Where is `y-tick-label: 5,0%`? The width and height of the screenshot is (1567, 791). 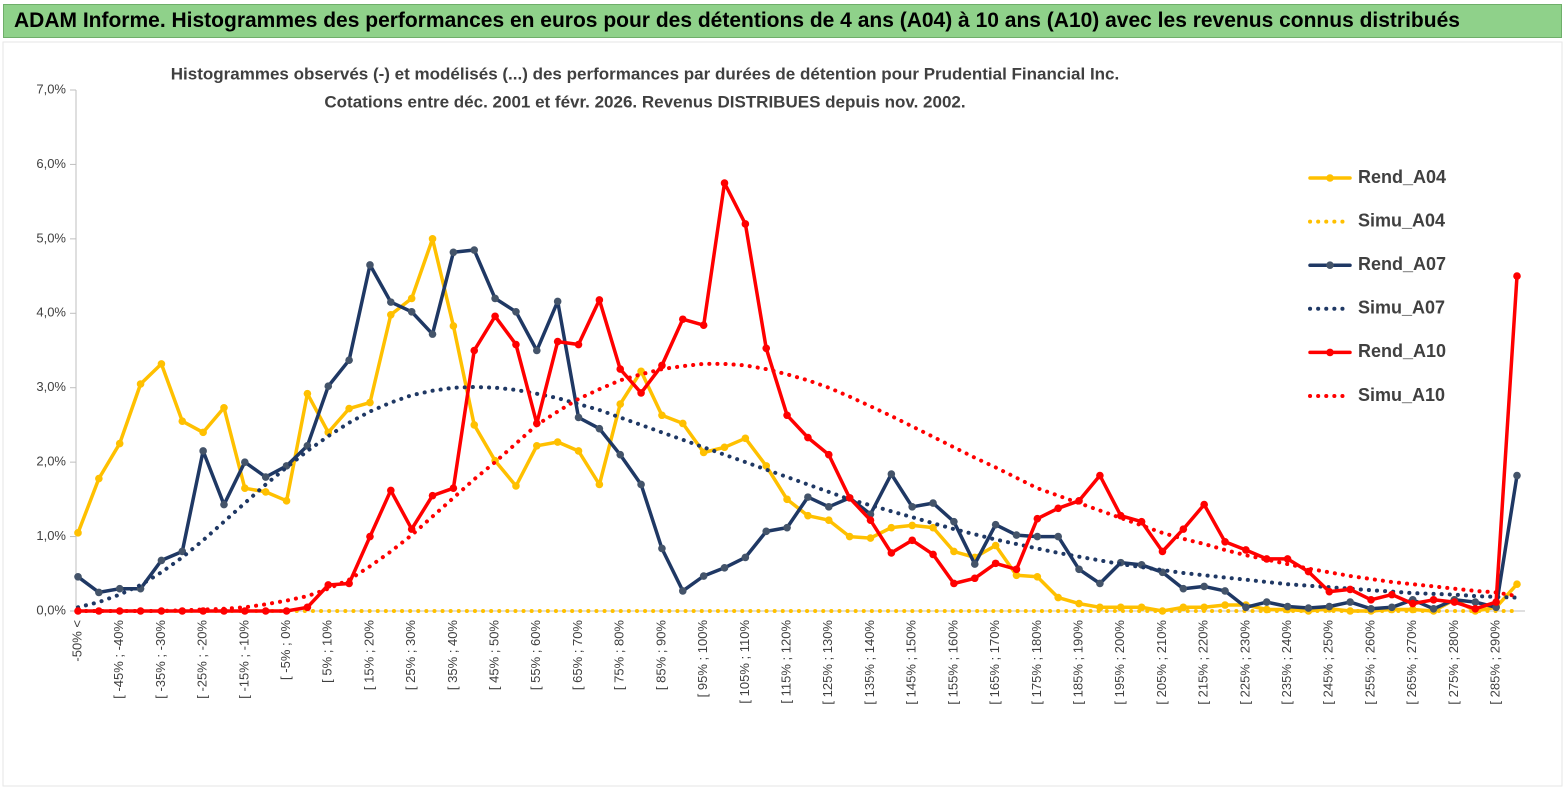 y-tick-label: 5,0% is located at coordinates (51, 237).